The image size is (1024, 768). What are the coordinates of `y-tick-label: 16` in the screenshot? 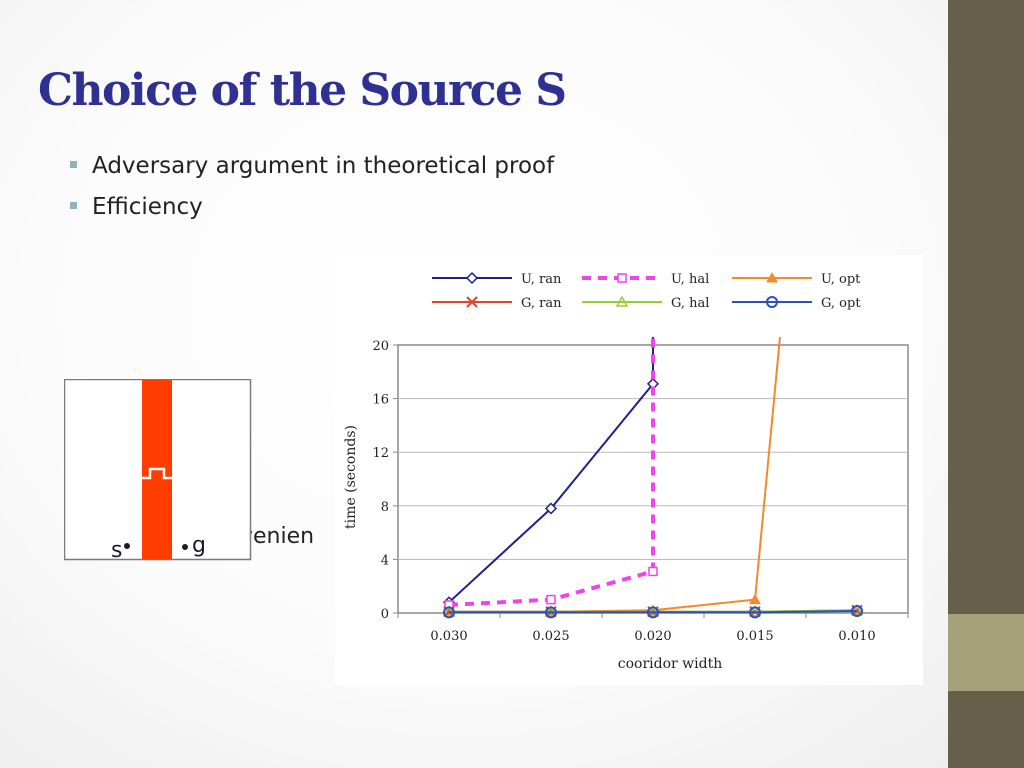 It's located at (380, 400).